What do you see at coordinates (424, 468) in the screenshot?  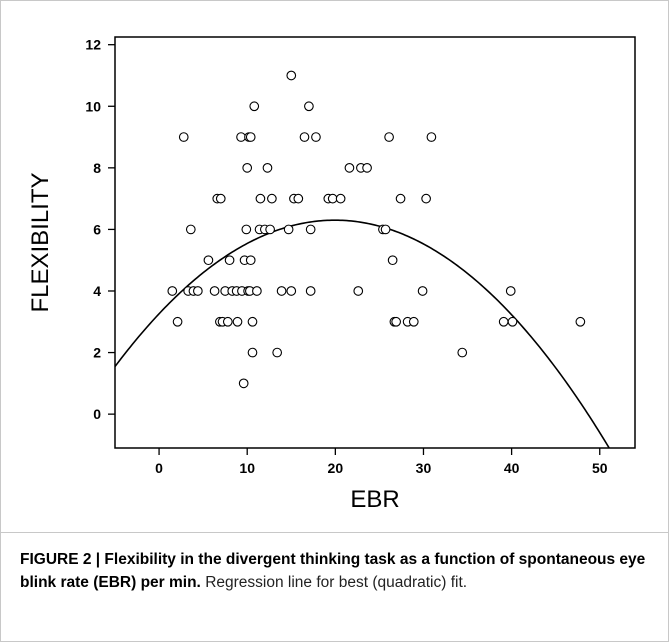 I see `x-tick-label: 30` at bounding box center [424, 468].